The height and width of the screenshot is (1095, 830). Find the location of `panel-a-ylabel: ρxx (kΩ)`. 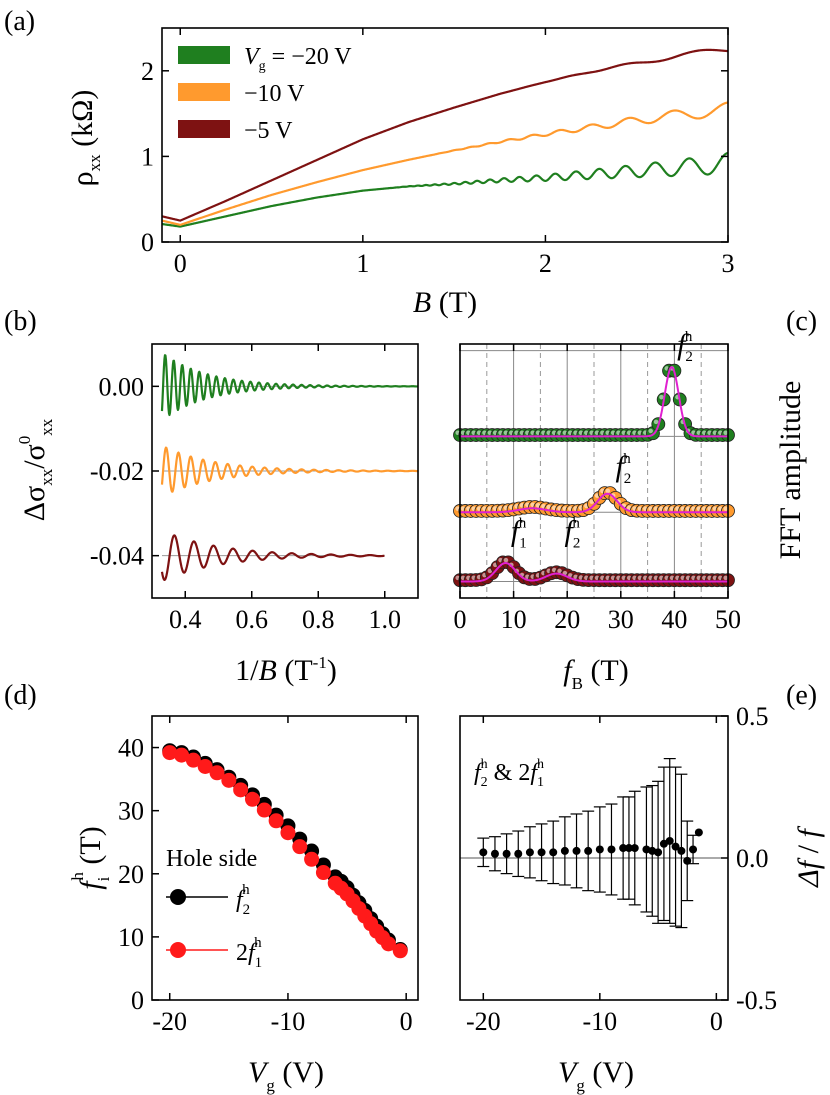

panel-a-ylabel: ρxx (kΩ) is located at coordinates (85, 138).